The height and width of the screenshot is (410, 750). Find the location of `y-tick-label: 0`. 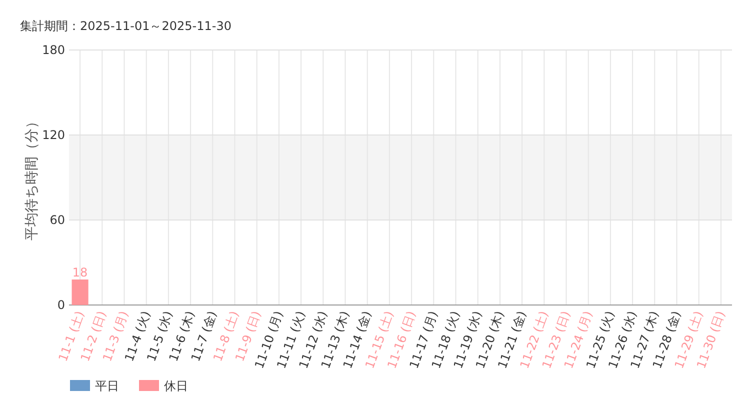

y-tick-label: 0 is located at coordinates (61, 305).